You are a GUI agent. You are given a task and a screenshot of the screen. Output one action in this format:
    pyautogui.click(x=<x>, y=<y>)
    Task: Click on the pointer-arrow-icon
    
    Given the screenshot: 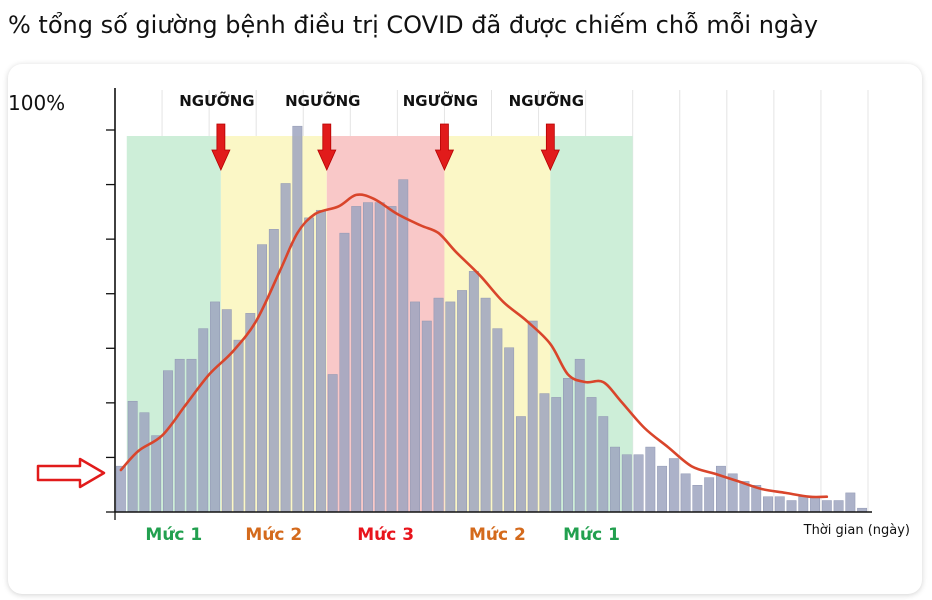 What is the action you would take?
    pyautogui.click(x=71, y=473)
    